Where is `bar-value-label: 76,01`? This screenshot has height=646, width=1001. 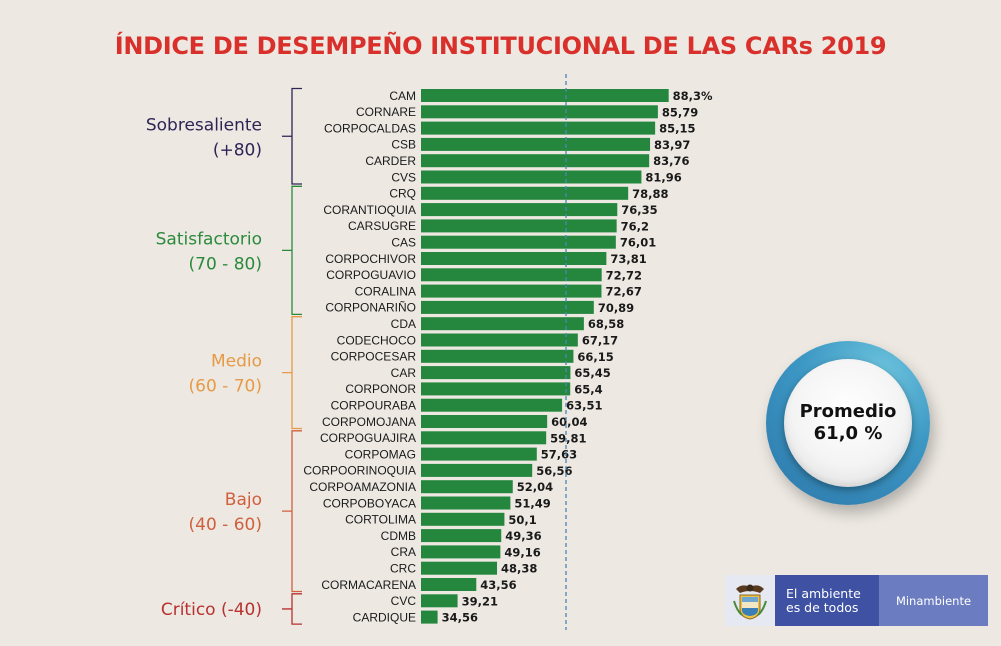
bar-value-label: 76,01 is located at coordinates (638, 243).